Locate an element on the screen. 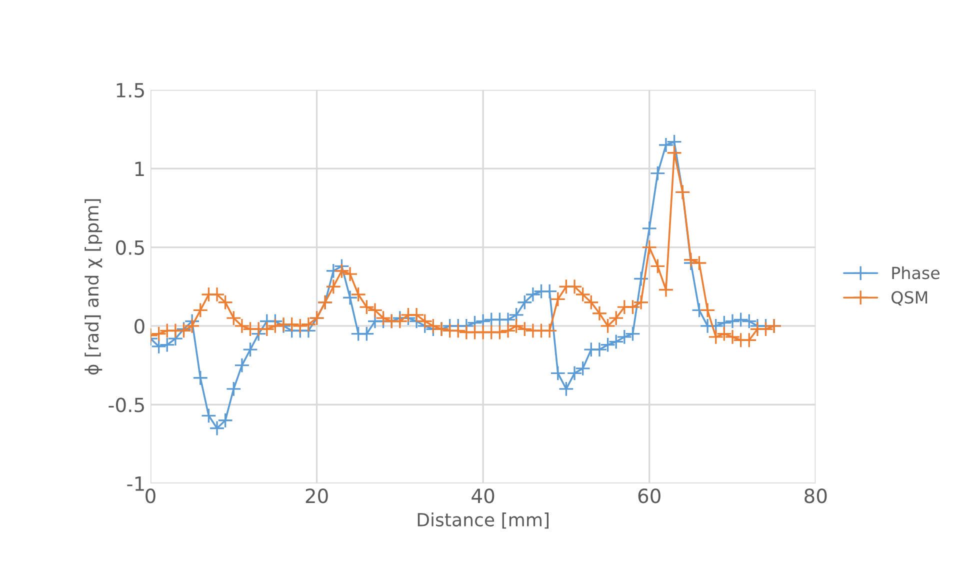  x-tick-label: 40 is located at coordinates (483, 496).